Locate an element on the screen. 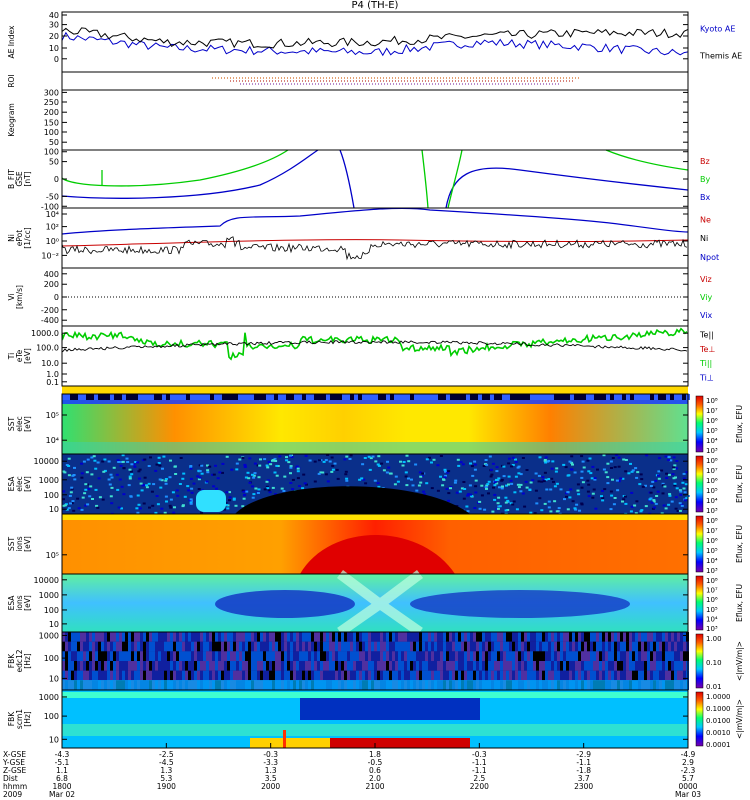 The height and width of the screenshot is (800, 750). x-axis-value: 3.7 is located at coordinates (584, 778).